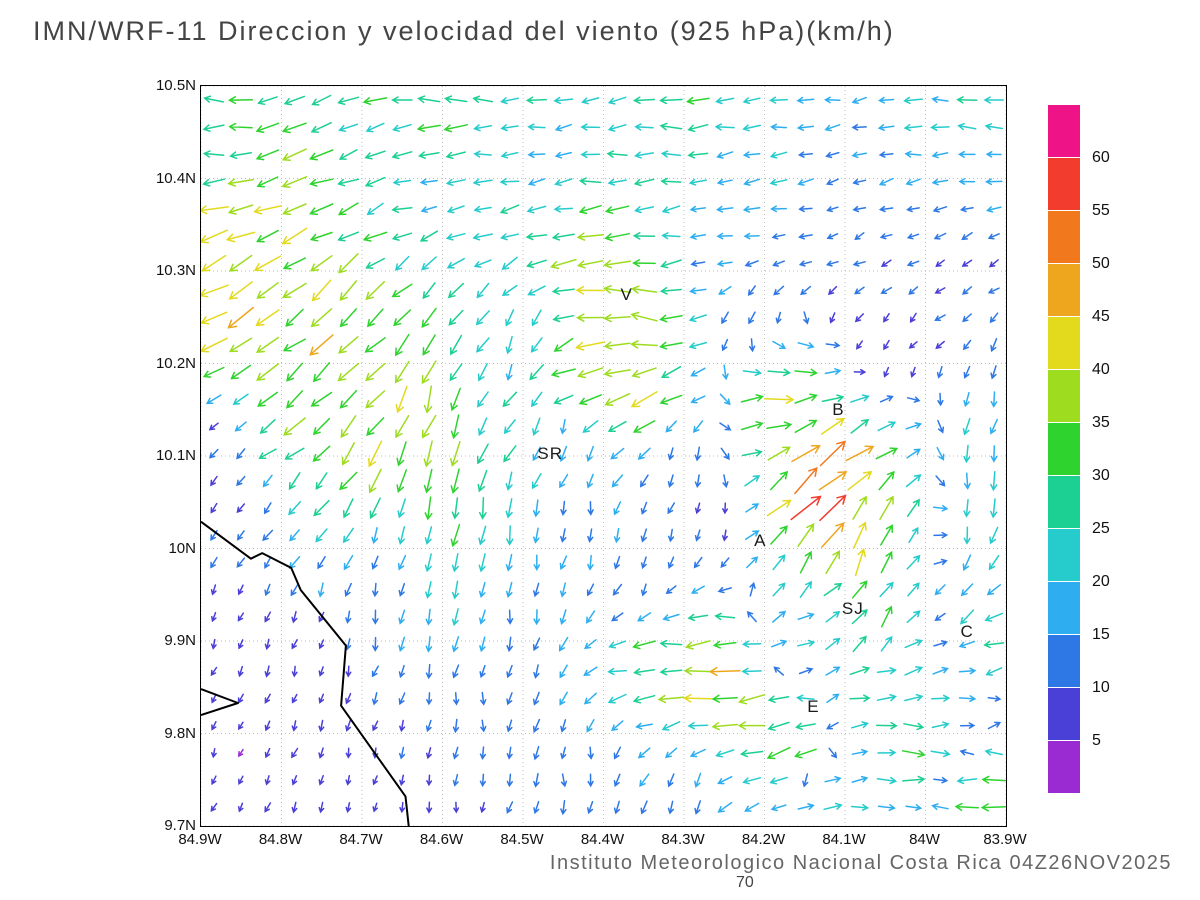 The width and height of the screenshot is (1200, 900). What do you see at coordinates (180, 825) in the screenshot?
I see `y-axis-tick-label: 9.7N` at bounding box center [180, 825].